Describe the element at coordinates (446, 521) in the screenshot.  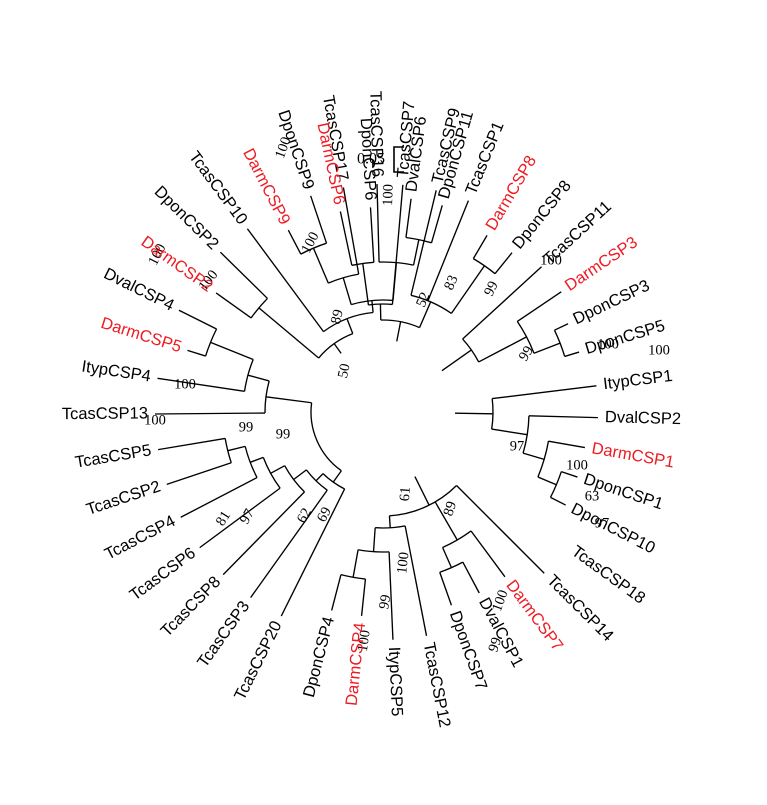
I see `branch-darm7` at that location.